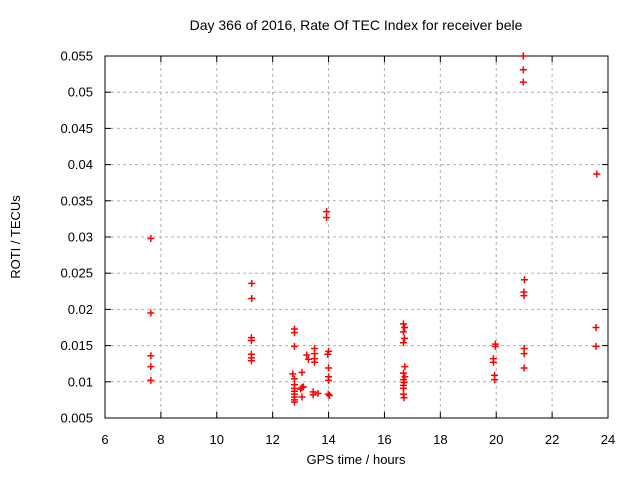 This screenshot has width=640, height=485. I want to click on x-tick-label: 16, so click(384, 439).